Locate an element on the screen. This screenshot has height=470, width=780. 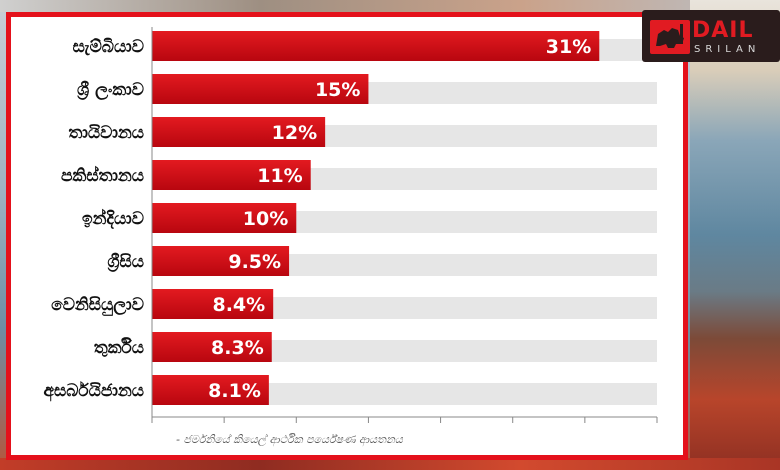
daily-srilanka-logo: DAIL SRILAN is located at coordinates (711, 36).